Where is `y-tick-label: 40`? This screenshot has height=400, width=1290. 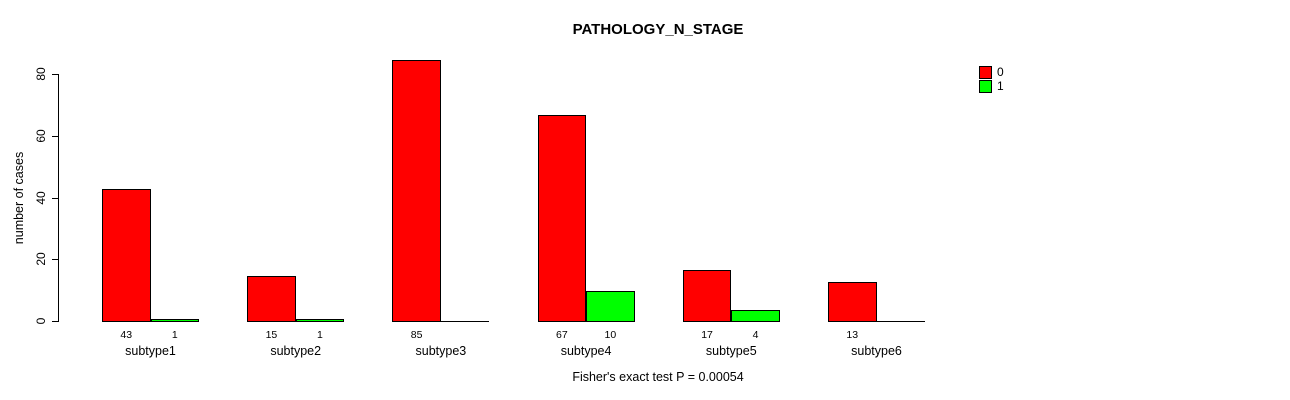 y-tick-label: 40 is located at coordinates (41, 198).